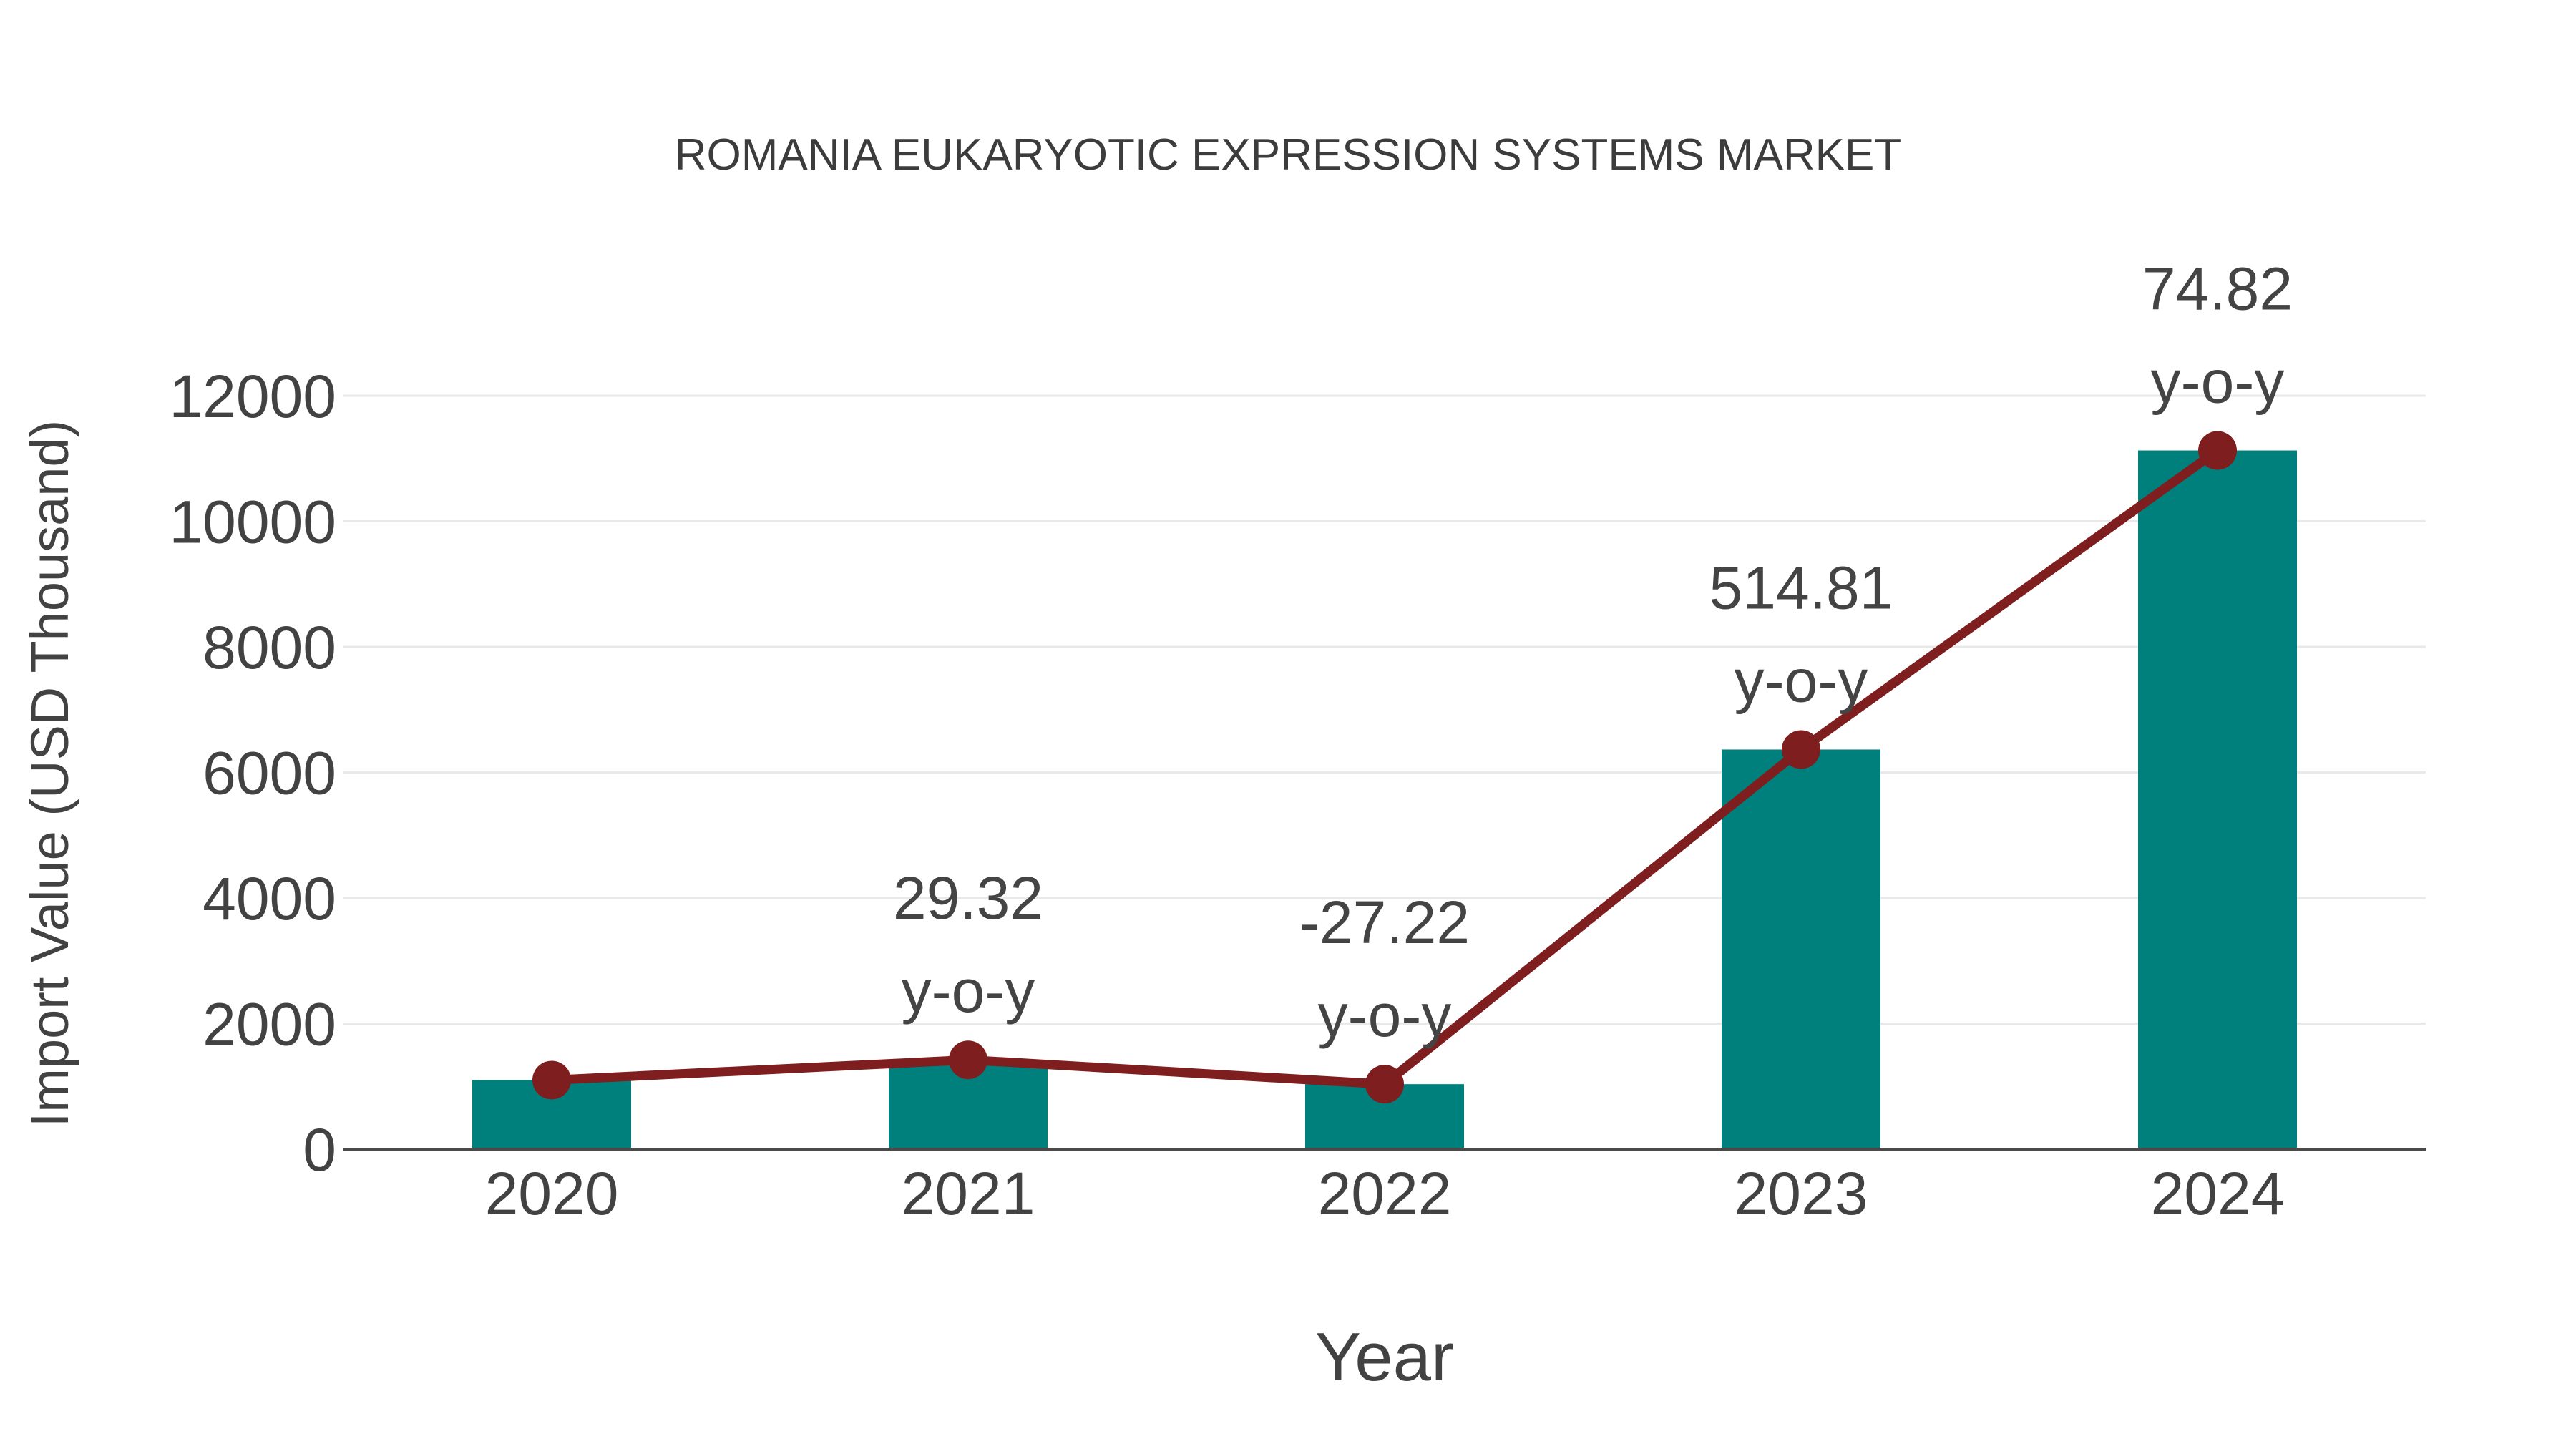  I want to click on annotation-2022-unit: y-o-y, so click(1385, 1015).